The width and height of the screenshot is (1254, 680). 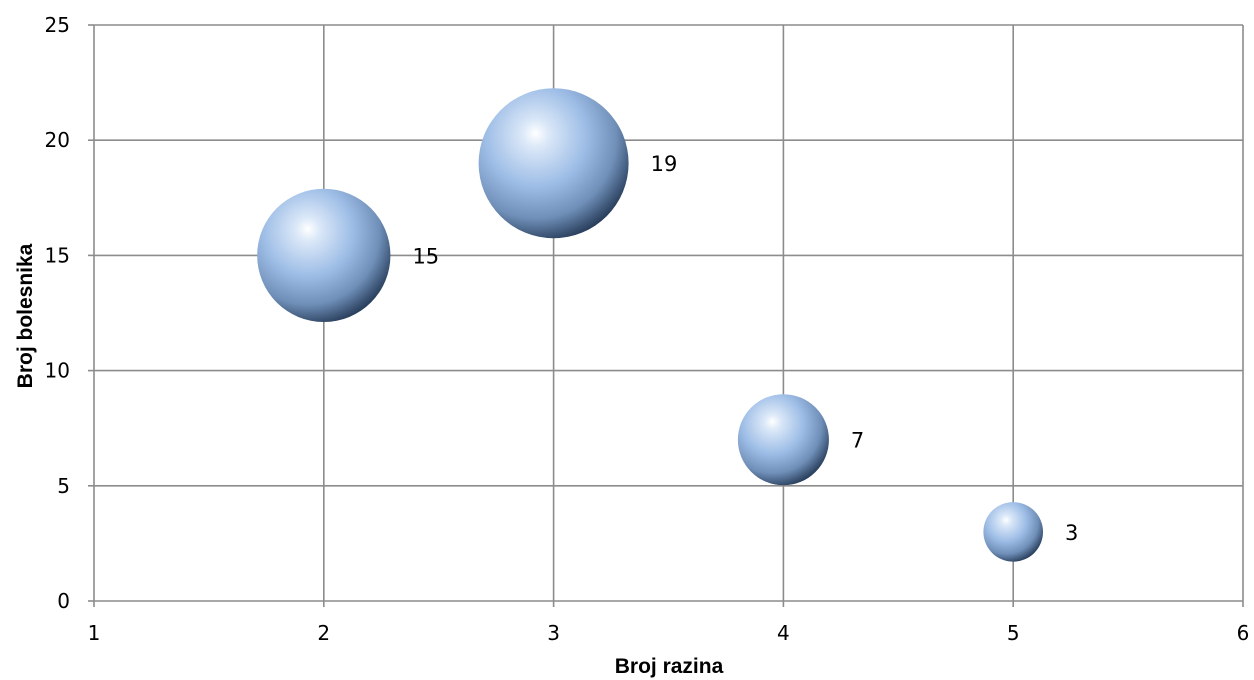 I want to click on x-tick-label: 6, so click(x=1243, y=633).